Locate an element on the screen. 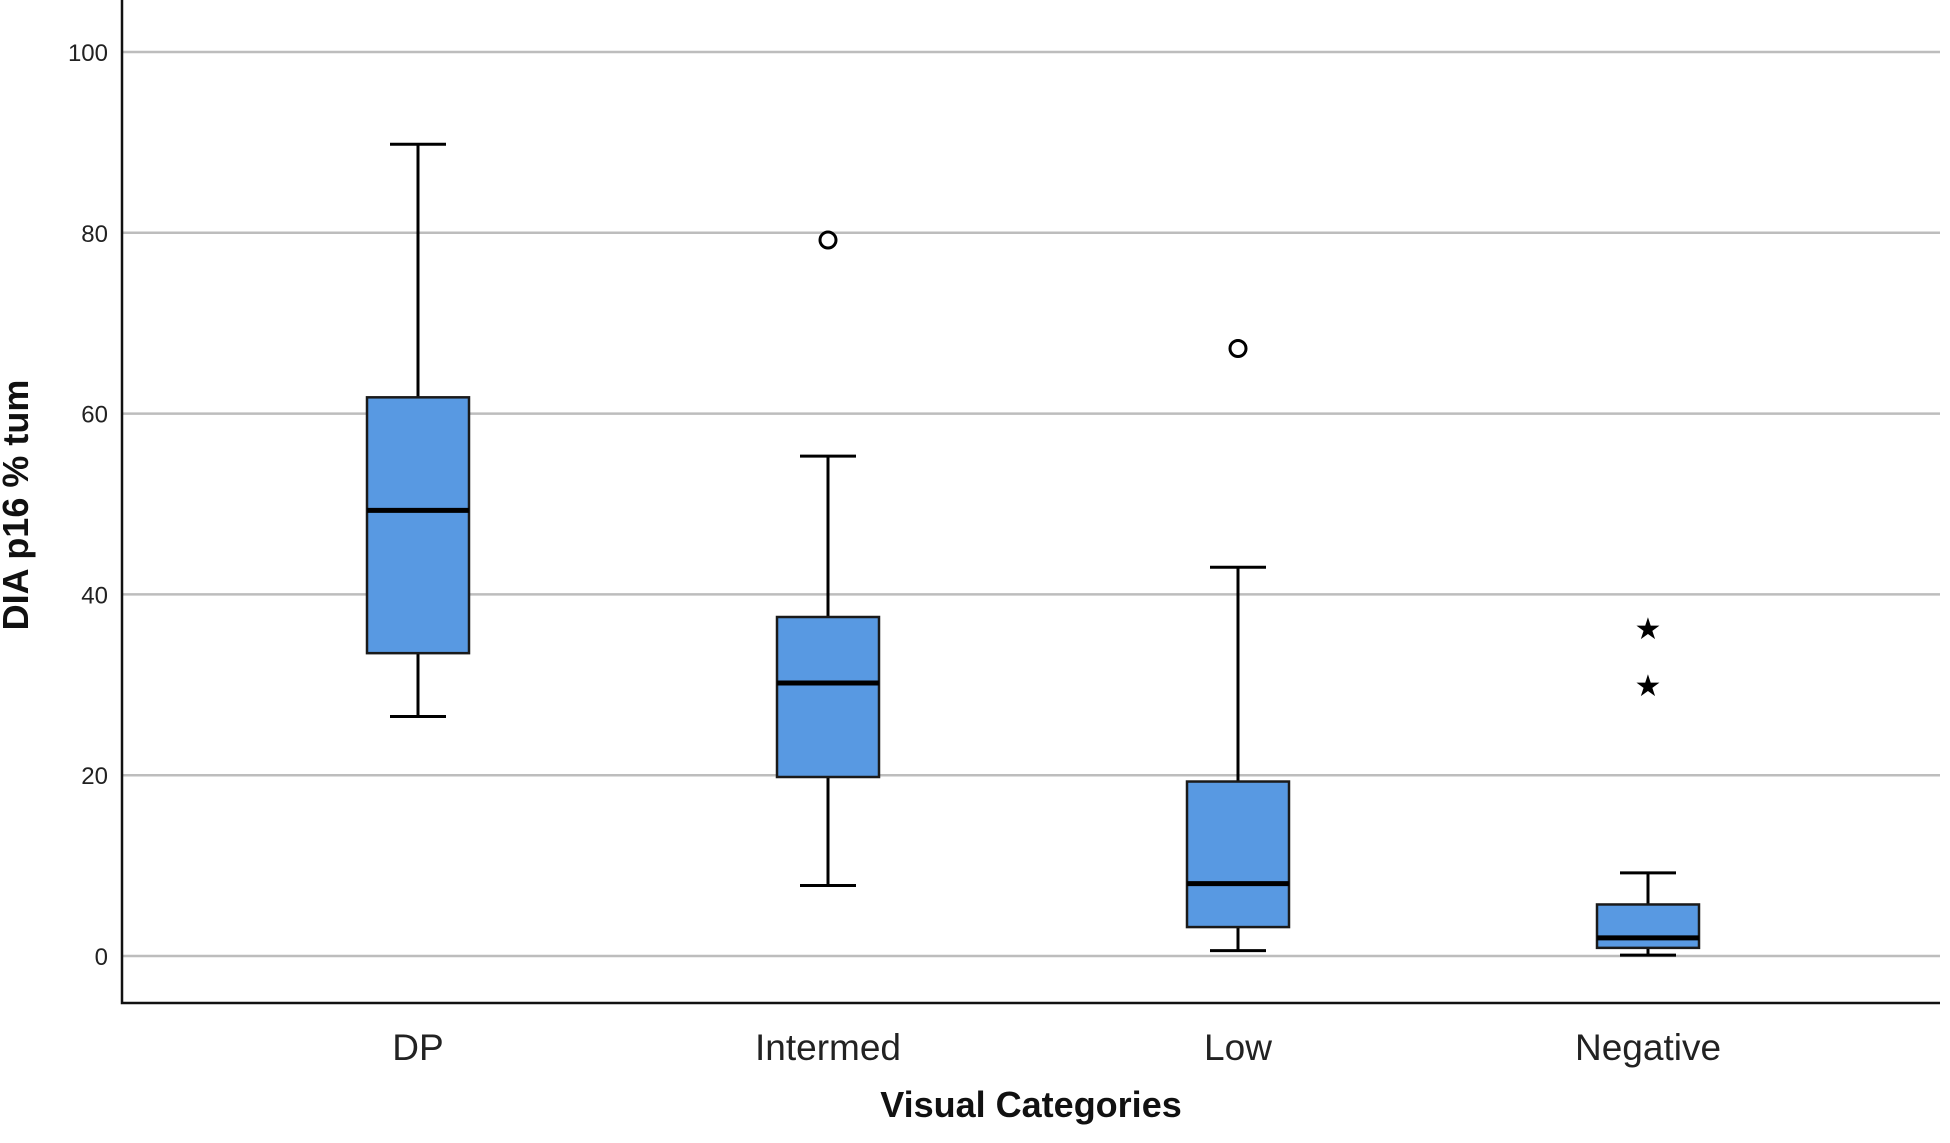  y-tick-label: 80 is located at coordinates (94, 234).